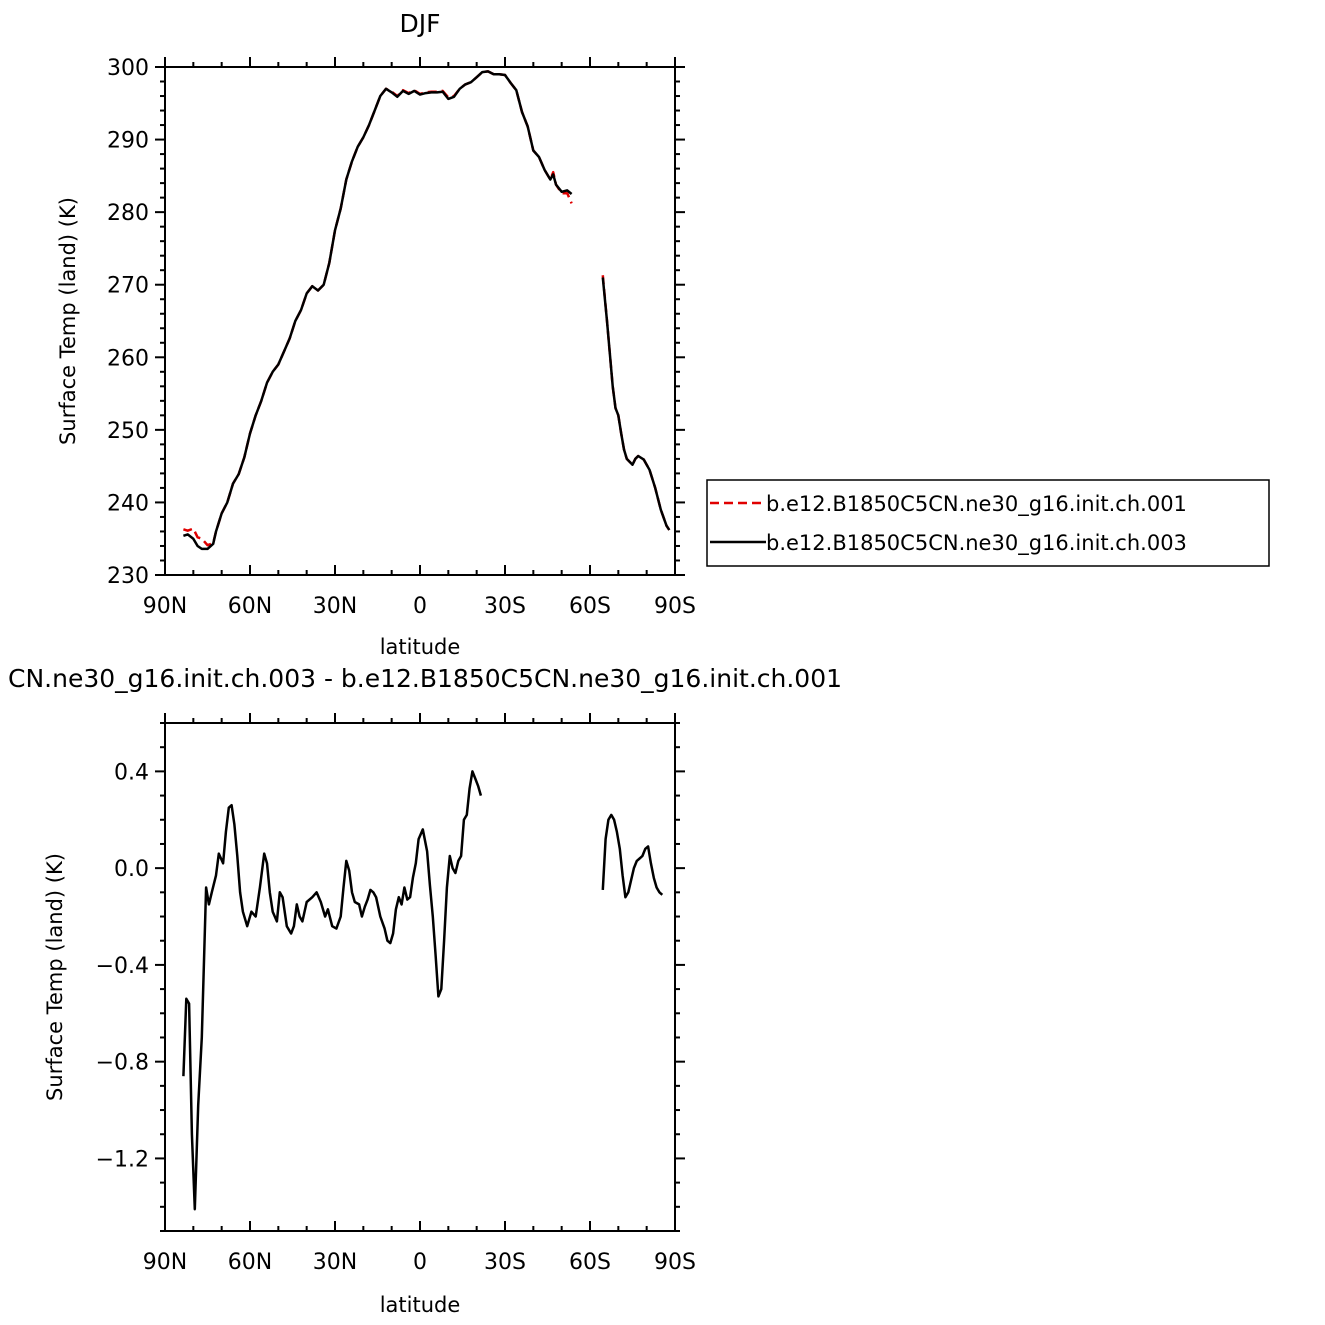  What do you see at coordinates (122, 1063) in the screenshot?
I see `bottom-y-tick-label: −0.8` at bounding box center [122, 1063].